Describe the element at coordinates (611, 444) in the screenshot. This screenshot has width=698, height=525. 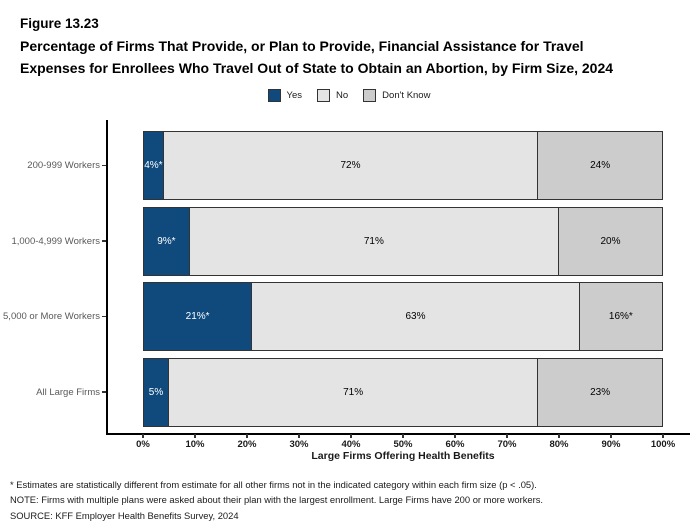
I see `x-axis-tick-label: 90%` at that location.